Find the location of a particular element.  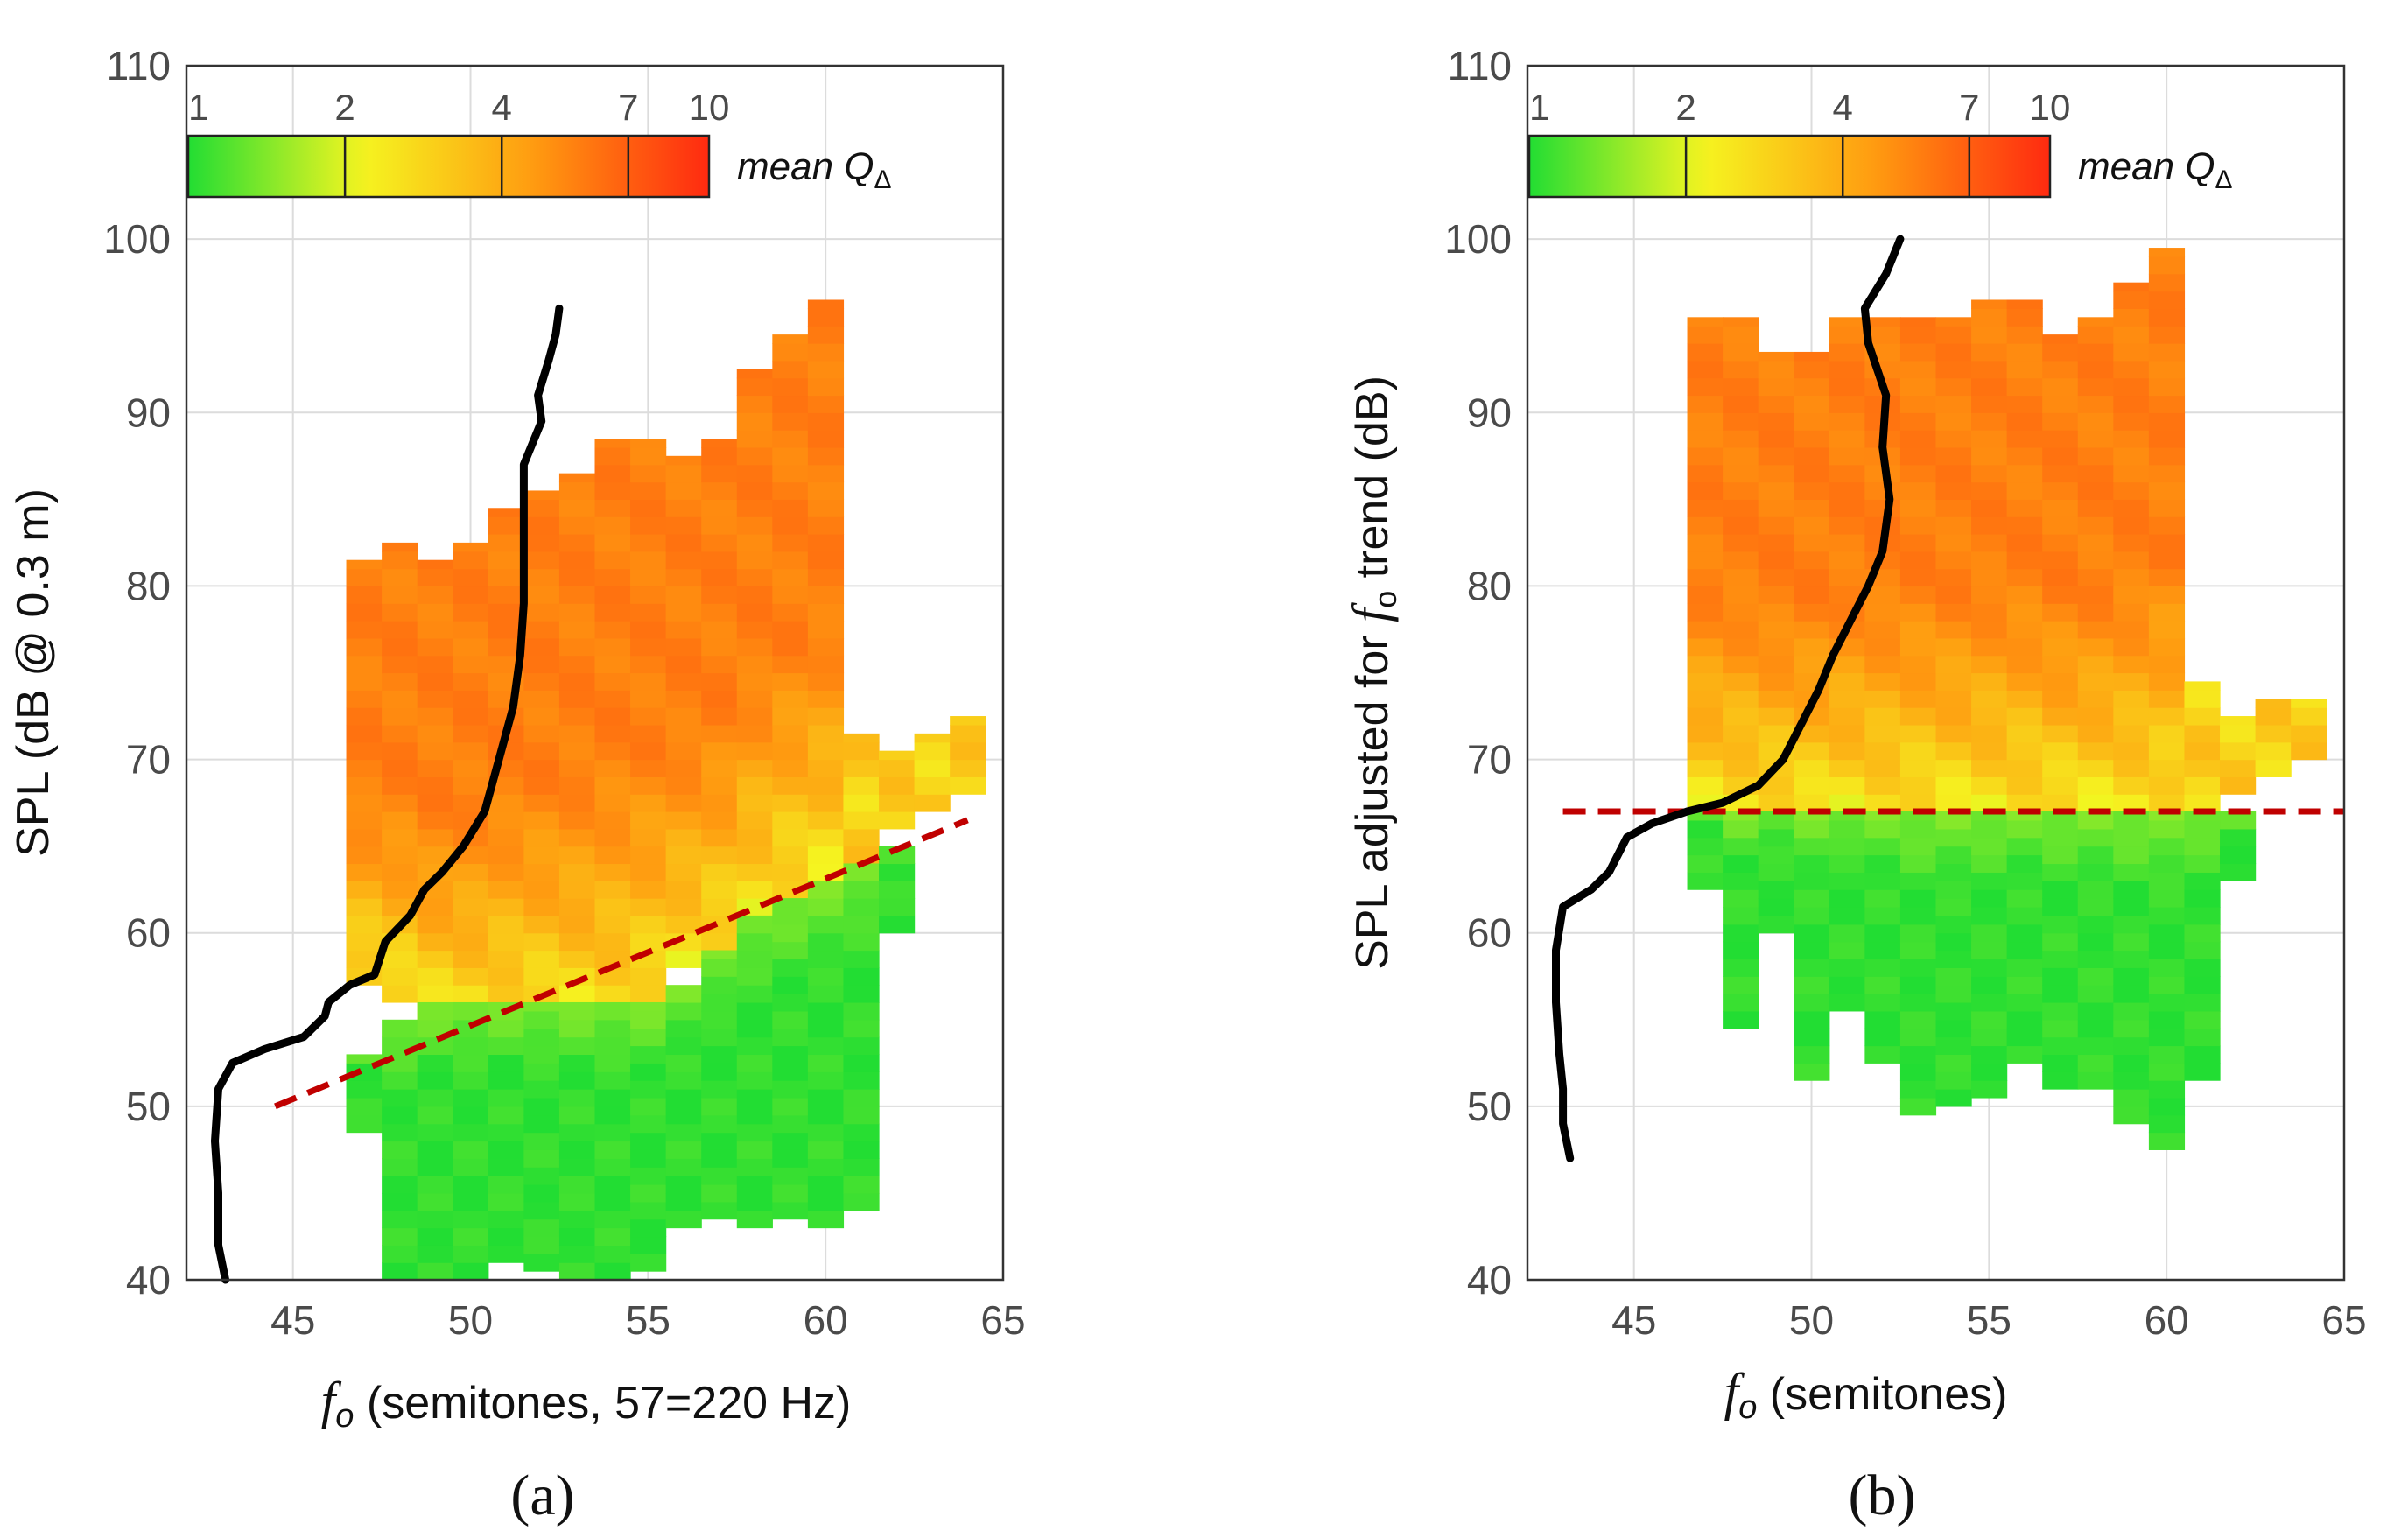

panel-a-x-tick-2: 55 is located at coordinates (648, 1320).